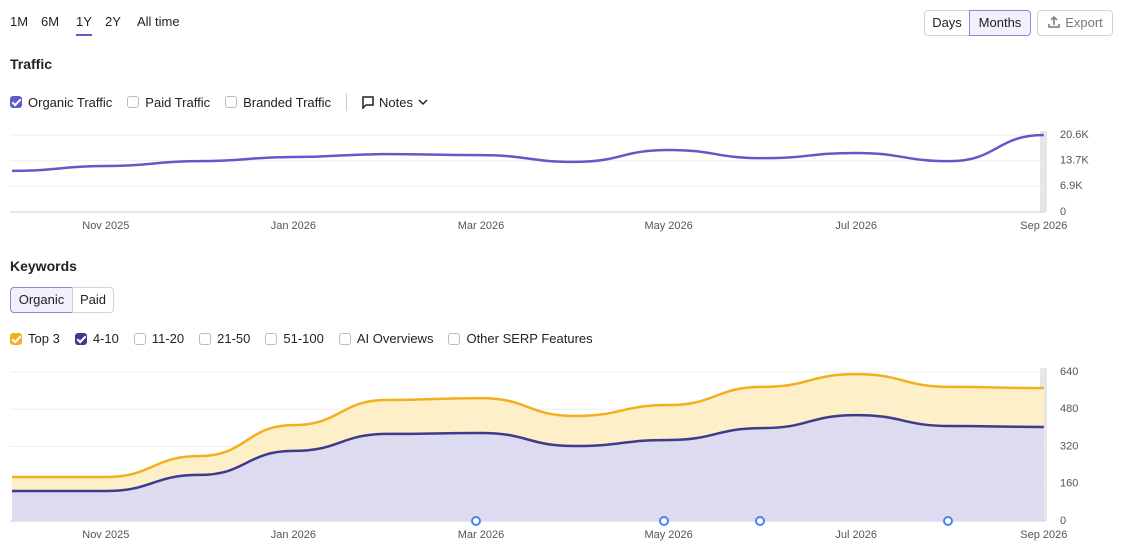 Image resolution: width=1122 pixels, height=559 pixels. What do you see at coordinates (423, 102) in the screenshot?
I see `chevron` at bounding box center [423, 102].